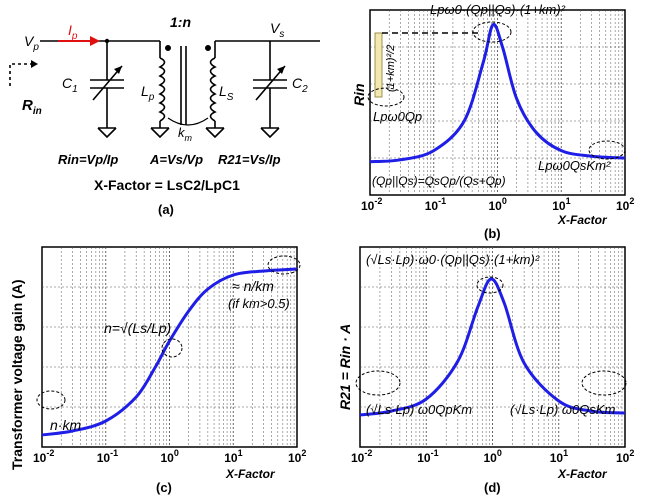  Describe the element at coordinates (176, 159) in the screenshot. I see `gain-equation: A=Vs/Vp` at that location.